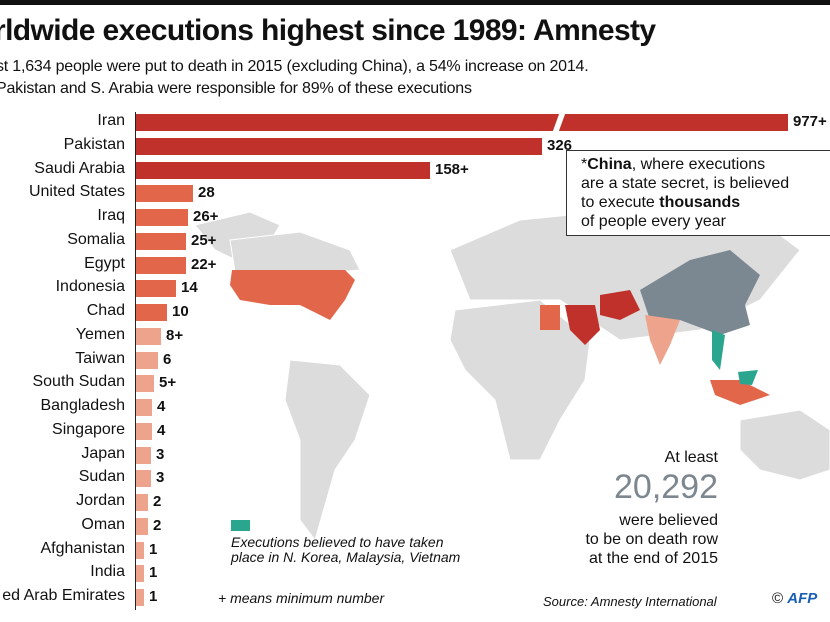 The width and height of the screenshot is (830, 622). I want to click on bar-jordan, so click(142, 502).